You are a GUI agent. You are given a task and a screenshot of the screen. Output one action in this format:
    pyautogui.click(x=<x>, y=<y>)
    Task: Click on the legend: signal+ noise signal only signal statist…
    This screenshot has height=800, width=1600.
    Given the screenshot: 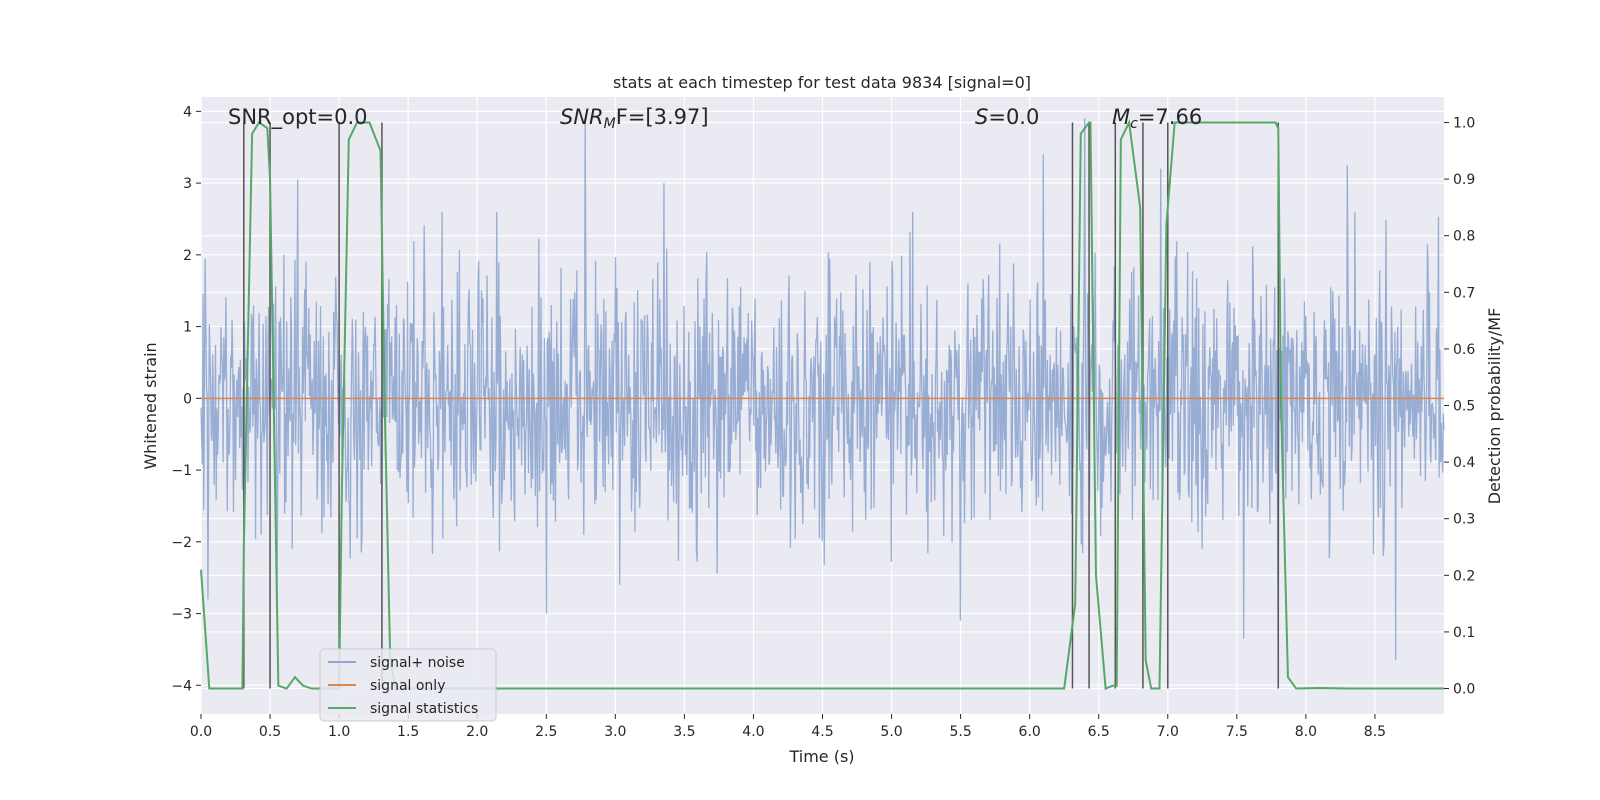 What is the action you would take?
    pyautogui.click(x=408, y=685)
    